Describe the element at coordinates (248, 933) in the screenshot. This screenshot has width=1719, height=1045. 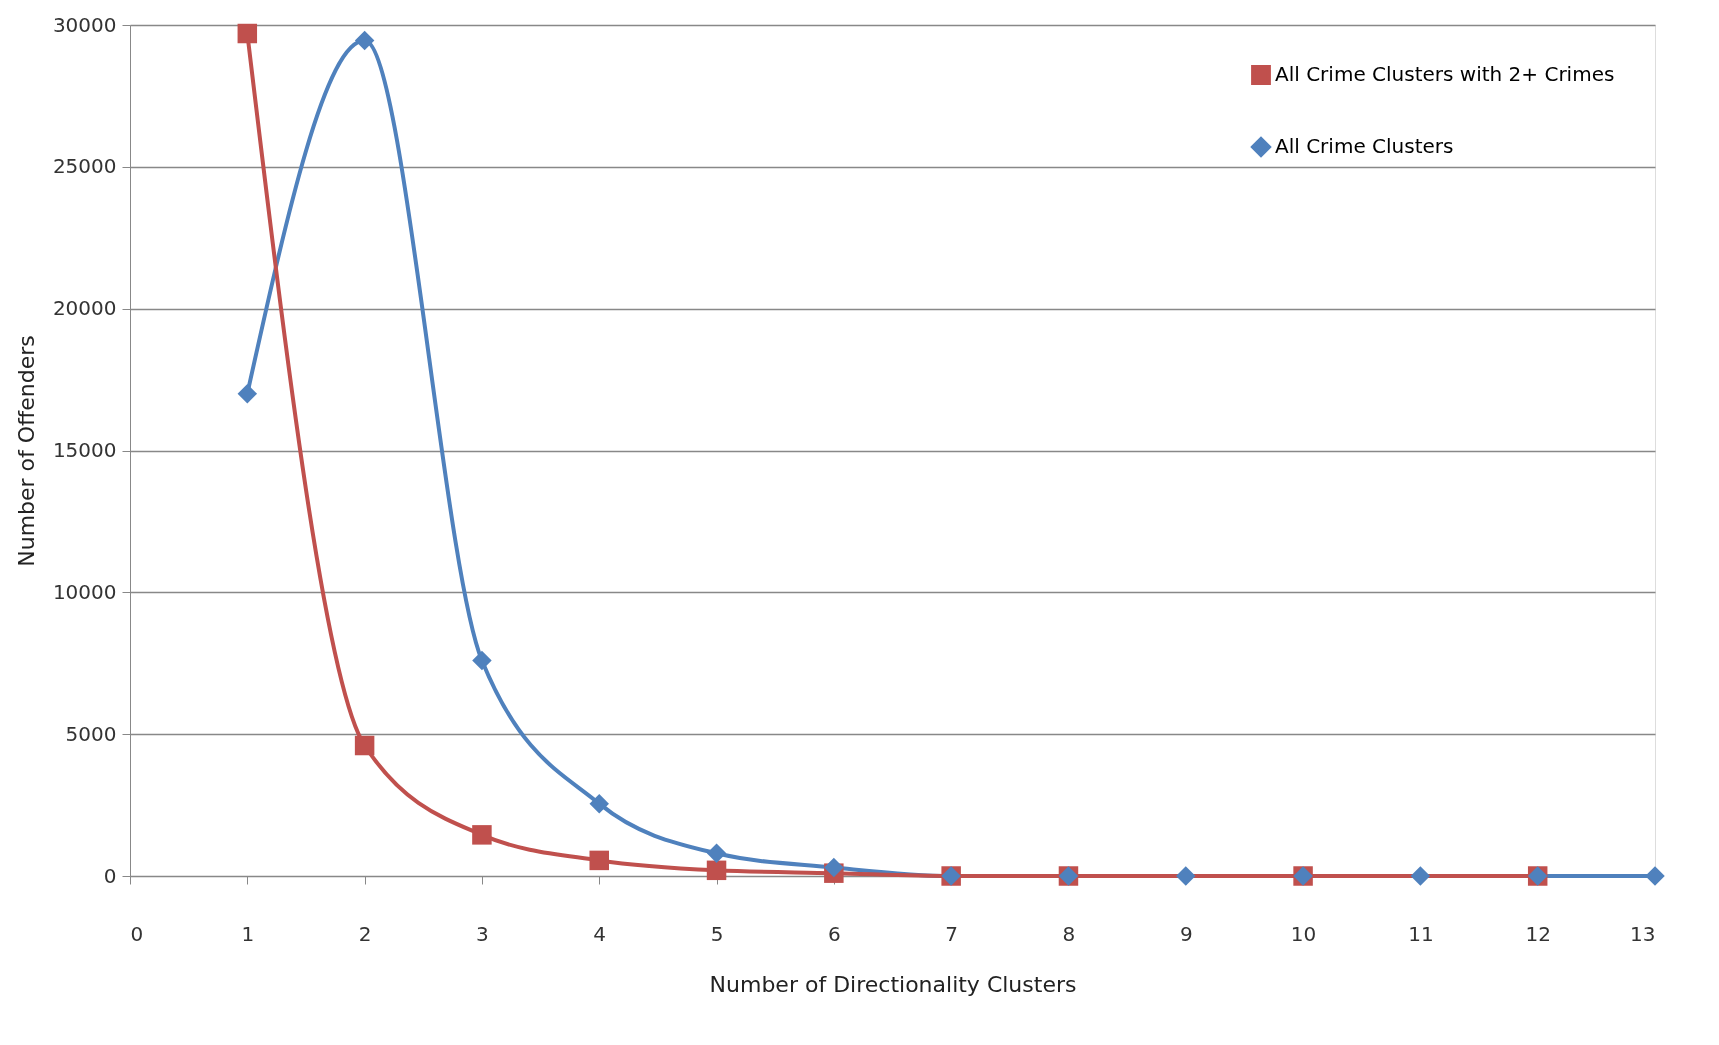
I see `x-tick-label: 1` at that location.